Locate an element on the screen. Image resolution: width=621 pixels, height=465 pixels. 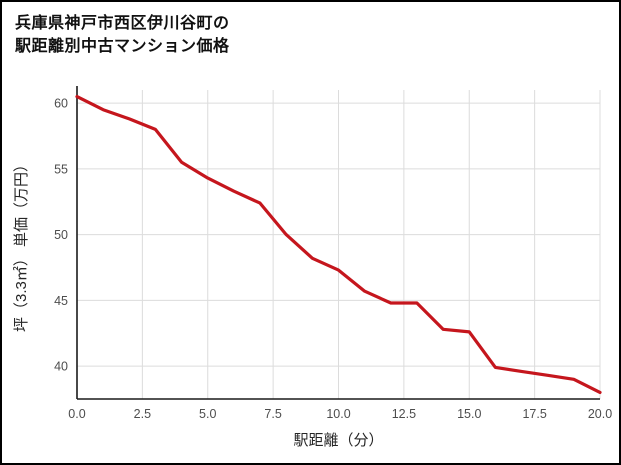
x-tick-label: 2.5 is located at coordinates (142, 414).